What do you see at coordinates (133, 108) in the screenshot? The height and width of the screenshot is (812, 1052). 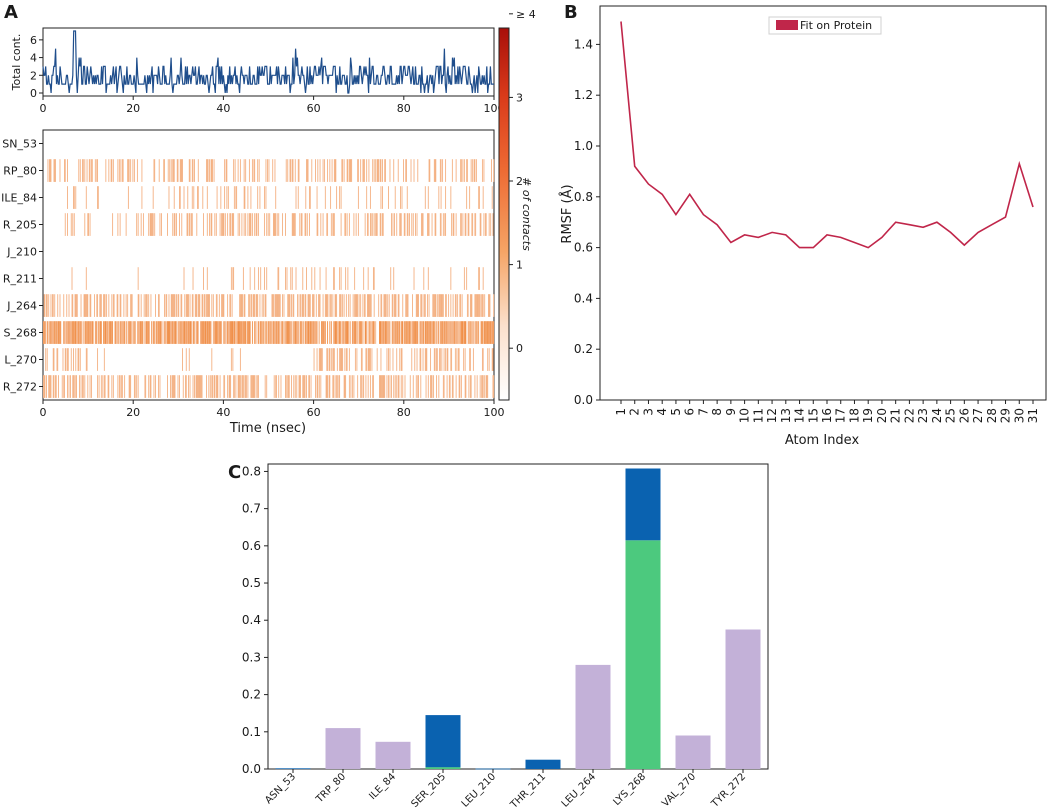 I see `x-tick-label: 20` at bounding box center [133, 108].